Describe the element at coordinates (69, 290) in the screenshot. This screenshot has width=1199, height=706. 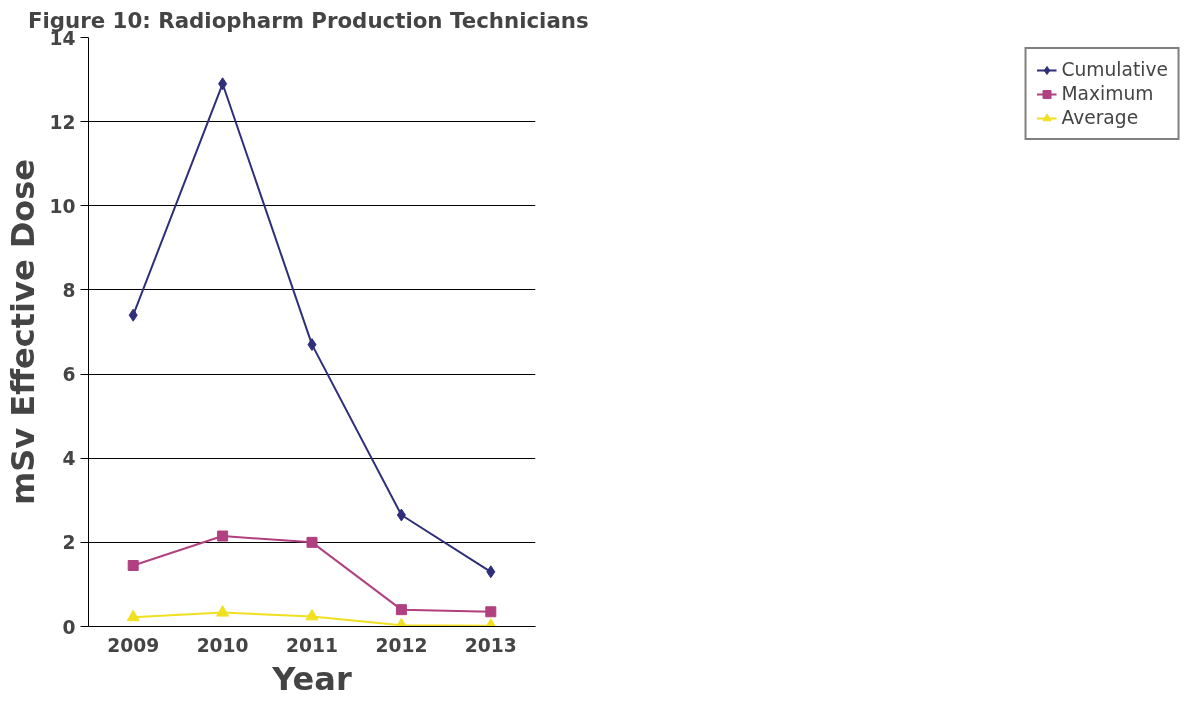
I see `y-tick-label: 8` at that location.